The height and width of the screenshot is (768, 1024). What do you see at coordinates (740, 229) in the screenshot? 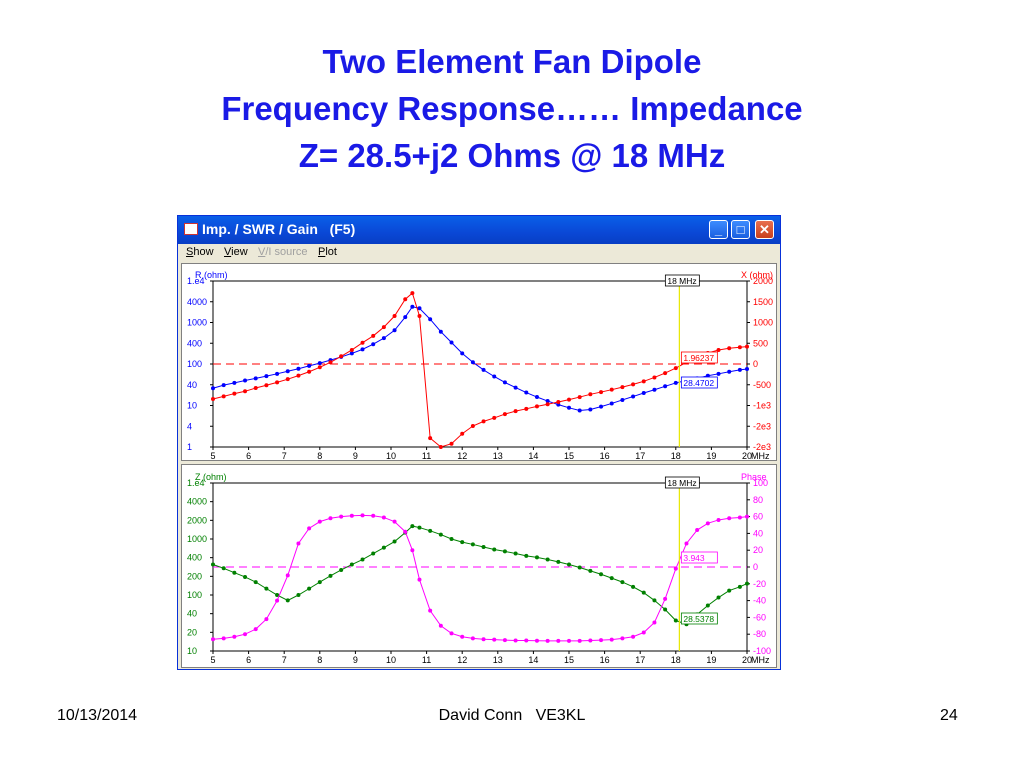
I see `maximize-button: □` at bounding box center [740, 229].